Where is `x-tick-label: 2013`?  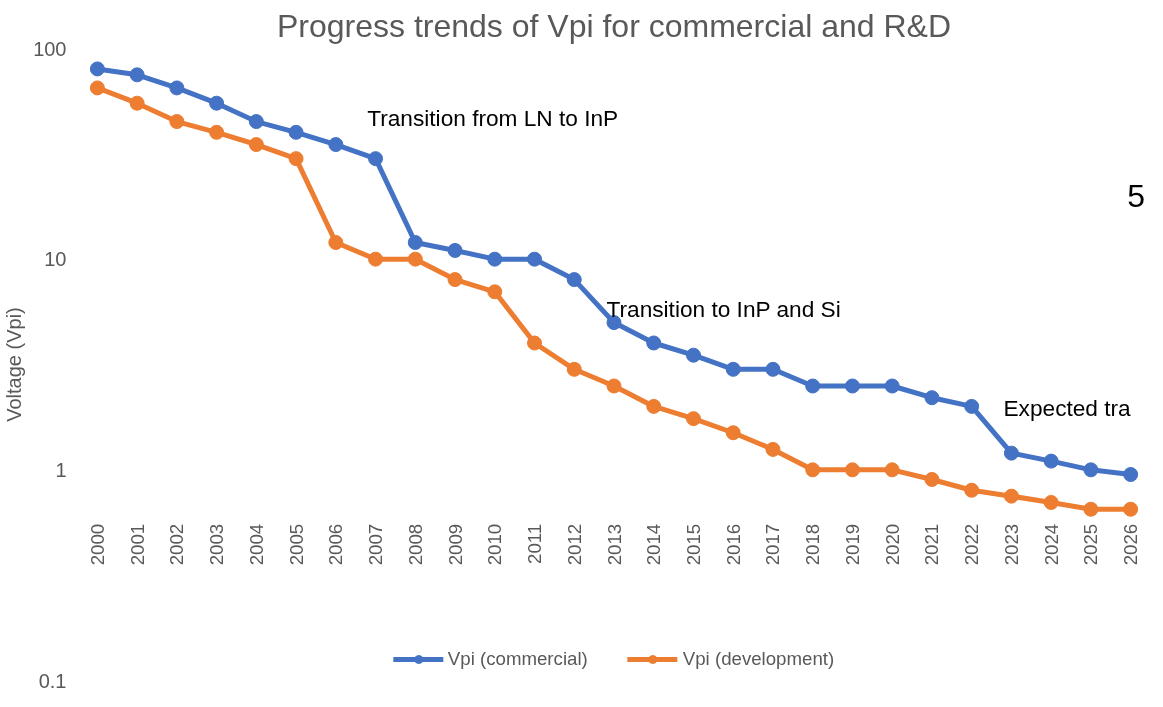
x-tick-label: 2013 is located at coordinates (614, 544).